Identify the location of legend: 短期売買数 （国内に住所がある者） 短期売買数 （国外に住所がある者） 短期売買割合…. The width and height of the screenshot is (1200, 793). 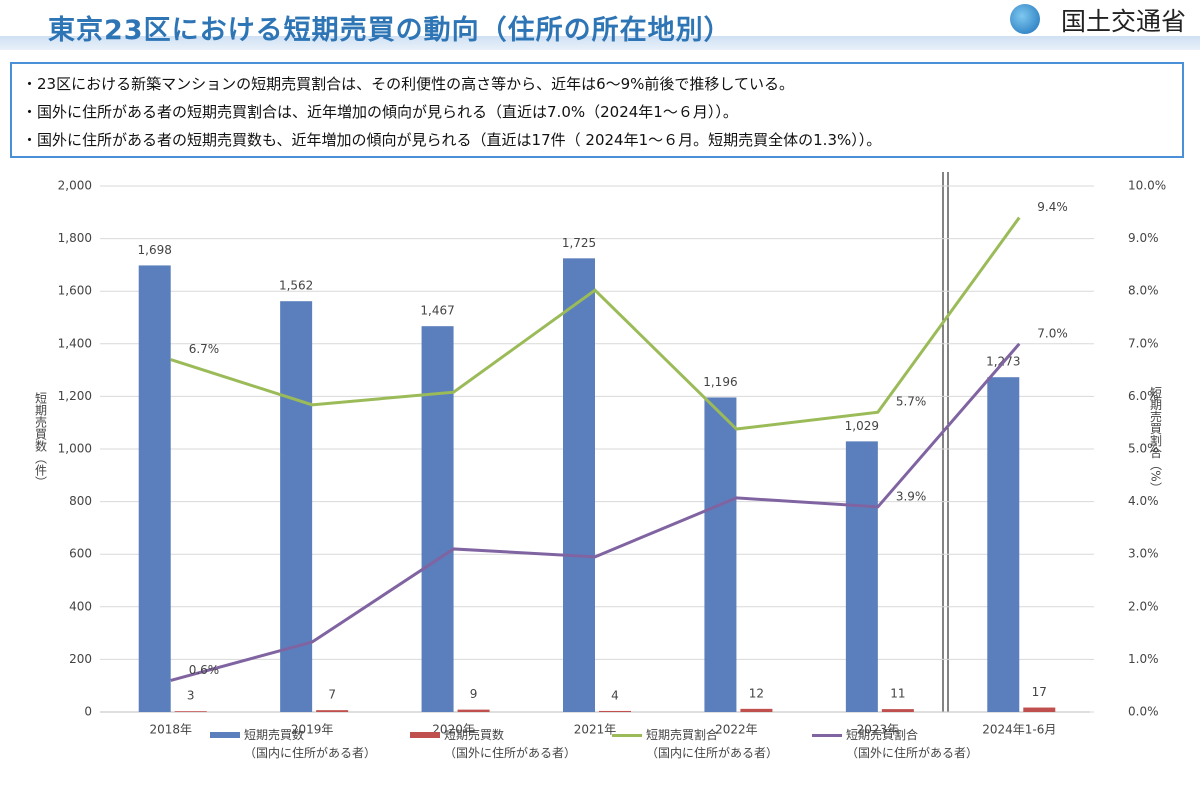
(600, 756).